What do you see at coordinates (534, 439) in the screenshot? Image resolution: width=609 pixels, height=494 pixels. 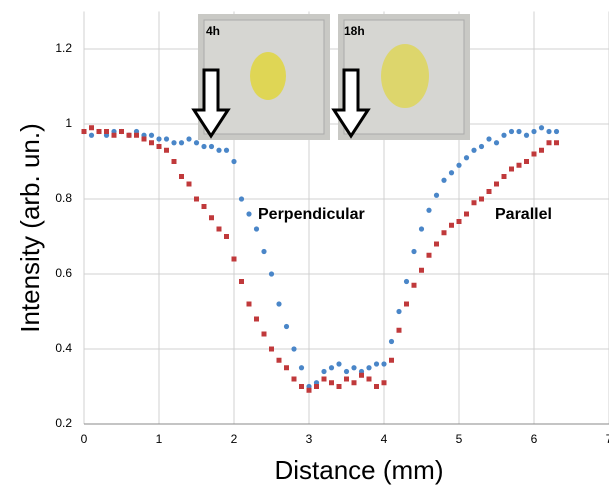 I see `x-tick-label: 6` at bounding box center [534, 439].